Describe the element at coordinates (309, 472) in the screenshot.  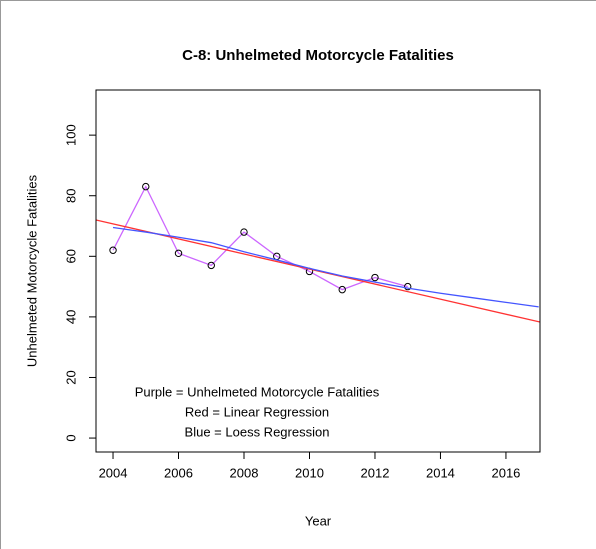
I see `x-tick-label: 2010` at that location.